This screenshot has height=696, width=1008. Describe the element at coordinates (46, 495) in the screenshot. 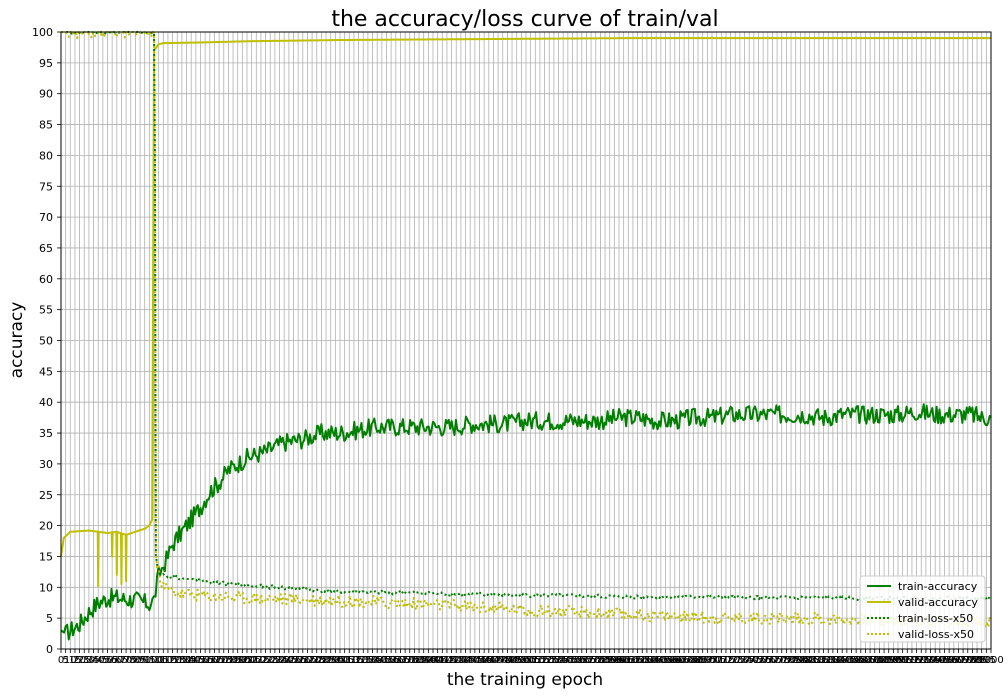

I see `y-tick-label: 25` at that location.